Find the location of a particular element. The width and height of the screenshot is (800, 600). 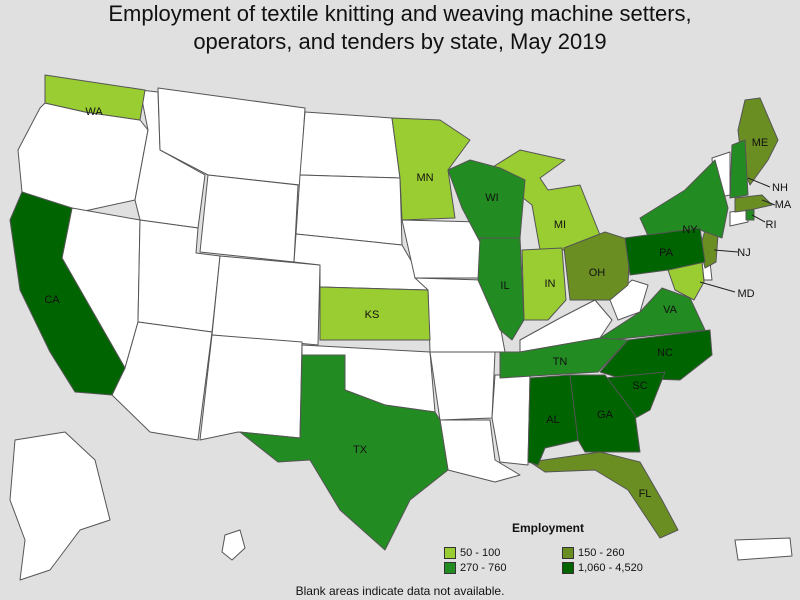

state-CA is located at coordinates (67, 293).